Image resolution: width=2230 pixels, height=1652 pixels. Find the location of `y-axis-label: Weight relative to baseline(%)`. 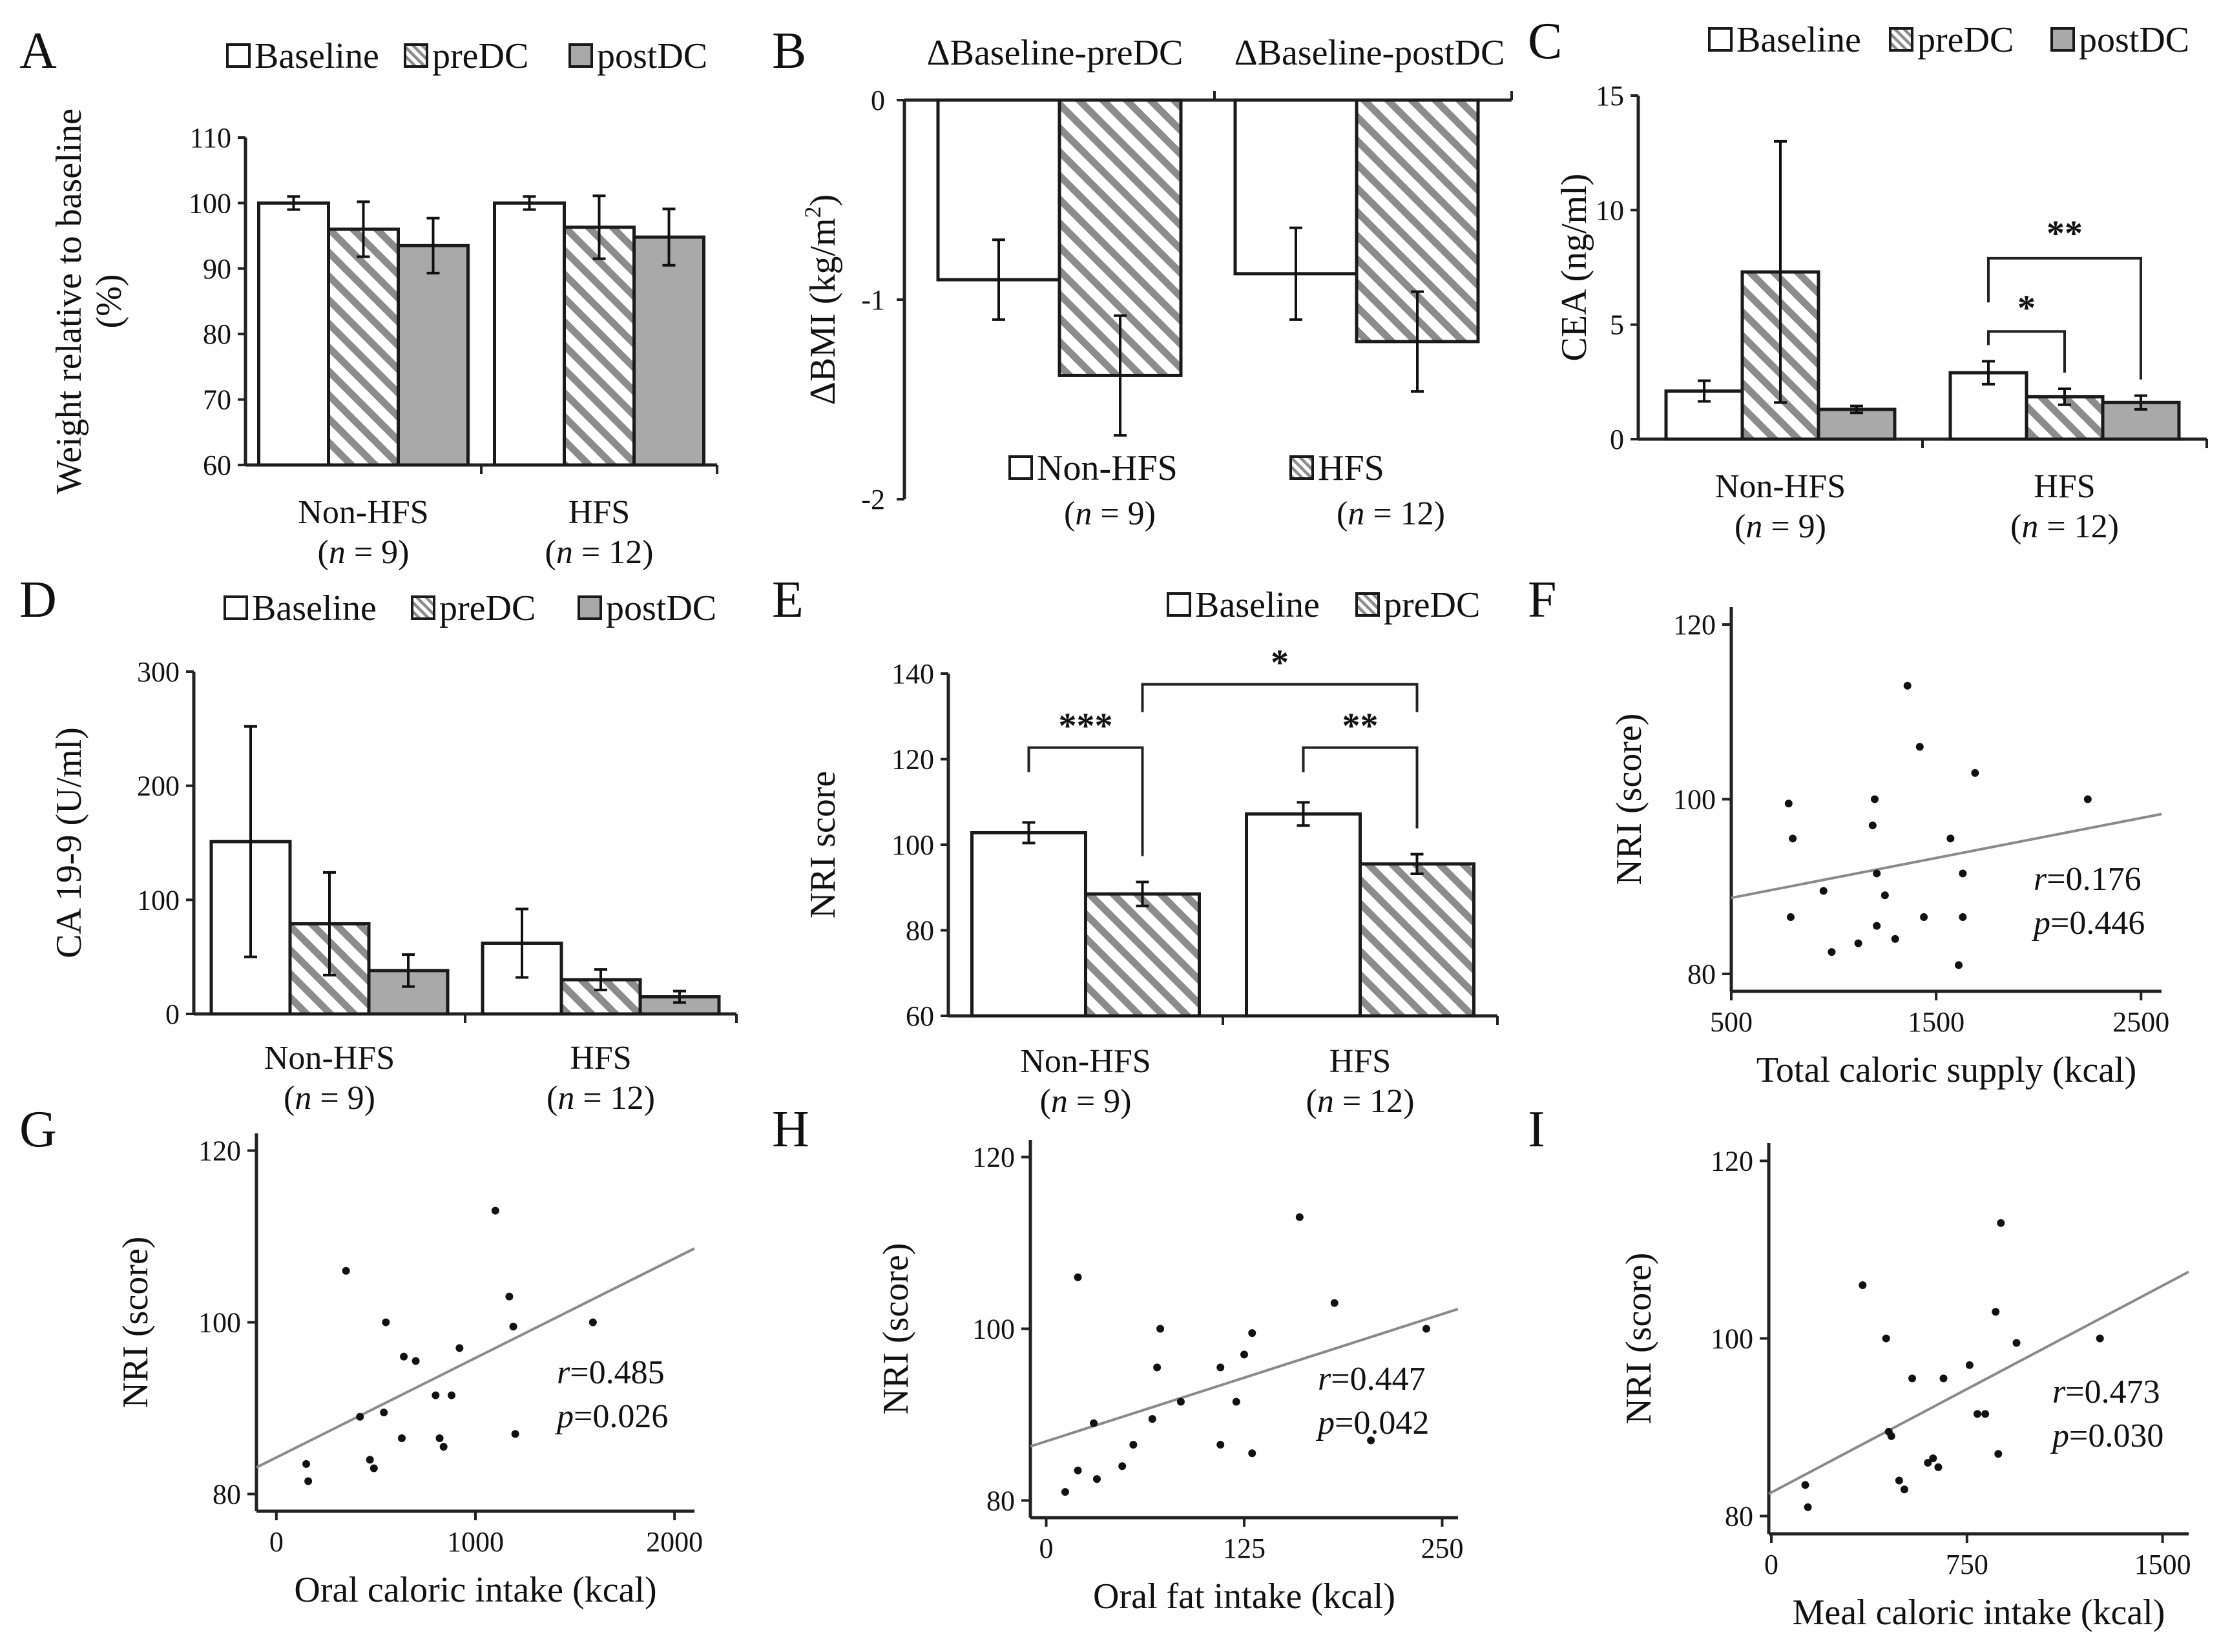

y-axis-label: Weight relative to baseline(%) is located at coordinates (89, 301).